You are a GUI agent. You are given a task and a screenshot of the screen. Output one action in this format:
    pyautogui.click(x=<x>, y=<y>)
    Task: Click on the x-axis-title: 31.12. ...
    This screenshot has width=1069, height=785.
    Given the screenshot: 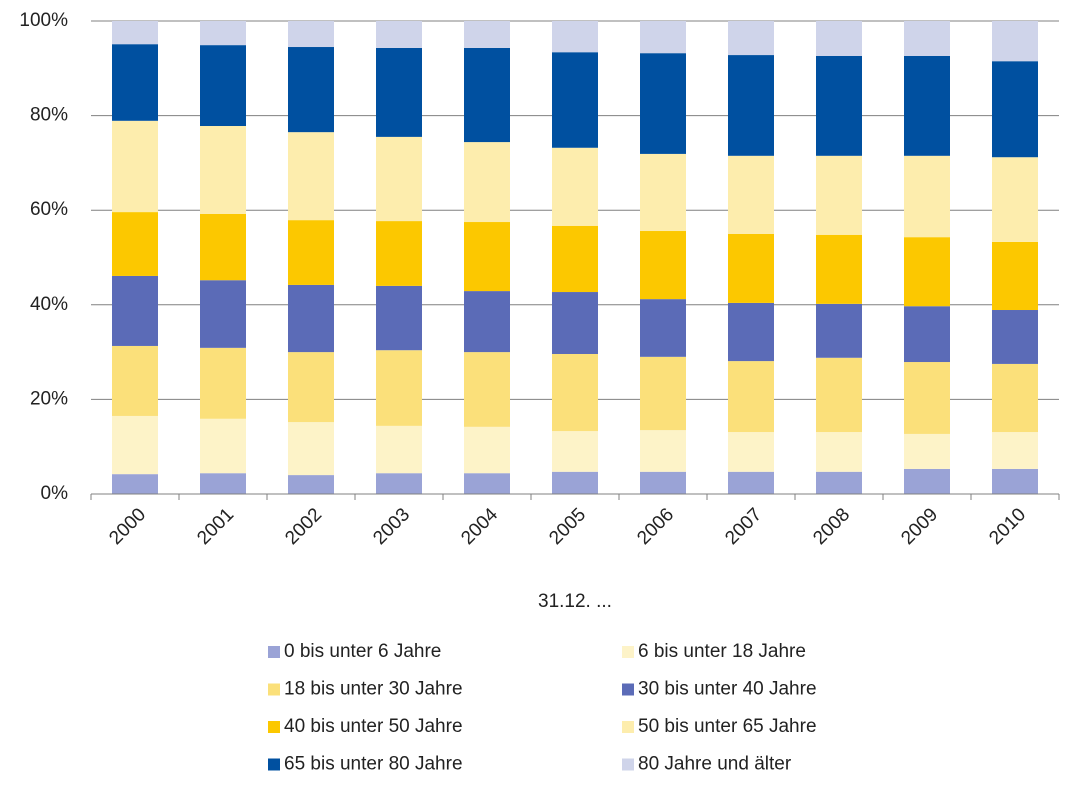 What is the action you would take?
    pyautogui.click(x=575, y=601)
    